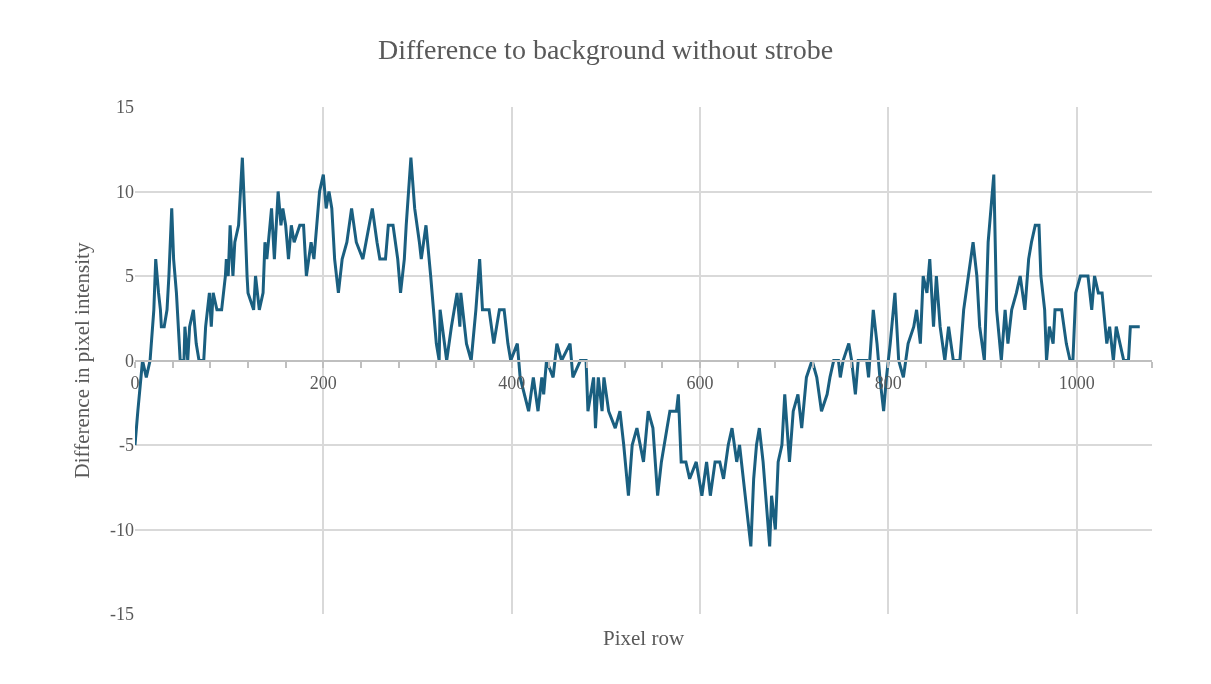  Describe the element at coordinates (700, 383) in the screenshot. I see `x-tick-label: 600` at that location.